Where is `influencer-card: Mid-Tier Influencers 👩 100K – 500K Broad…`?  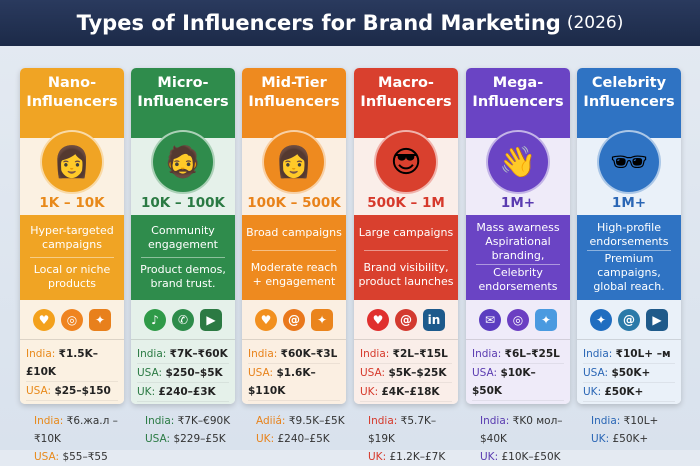 influencer-card: Mid-Tier Influencers 👩 100K – 500K Broad… is located at coordinates (294, 236).